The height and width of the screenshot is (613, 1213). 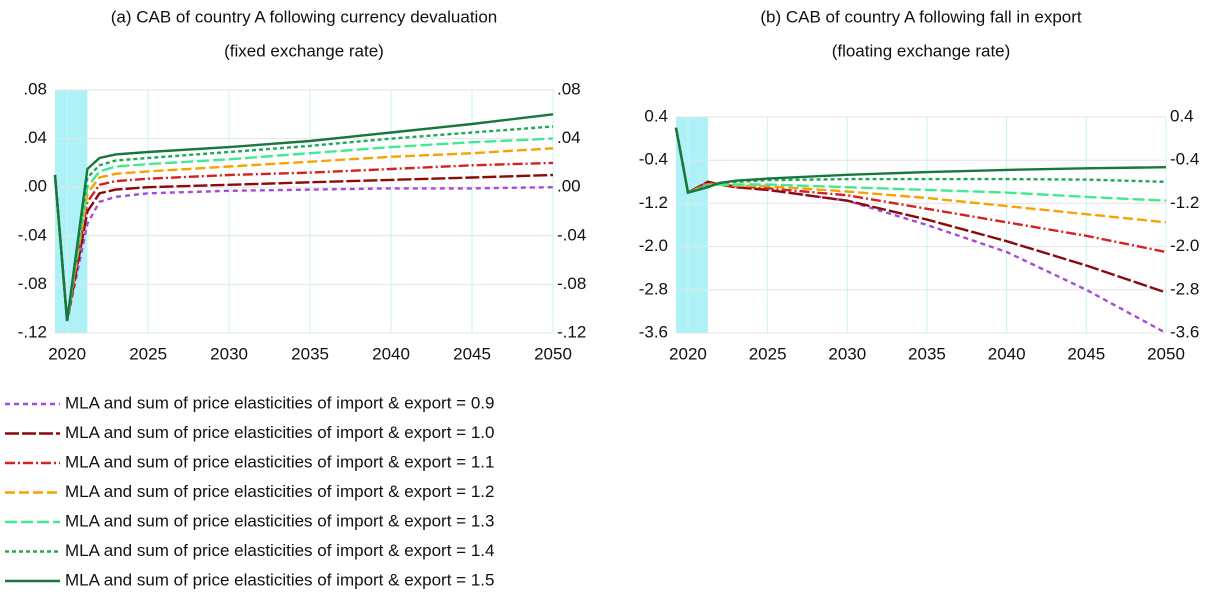 What do you see at coordinates (571, 234) in the screenshot?
I see `y2-tick-label: -.04` at bounding box center [571, 234].